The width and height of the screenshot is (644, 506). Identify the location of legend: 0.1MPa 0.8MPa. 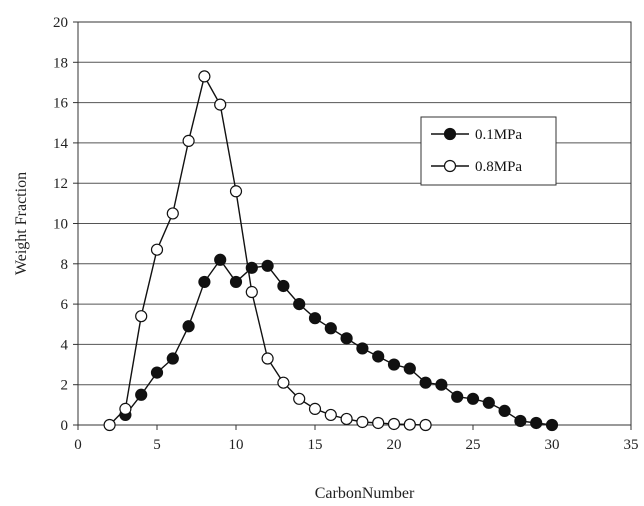
(488, 151).